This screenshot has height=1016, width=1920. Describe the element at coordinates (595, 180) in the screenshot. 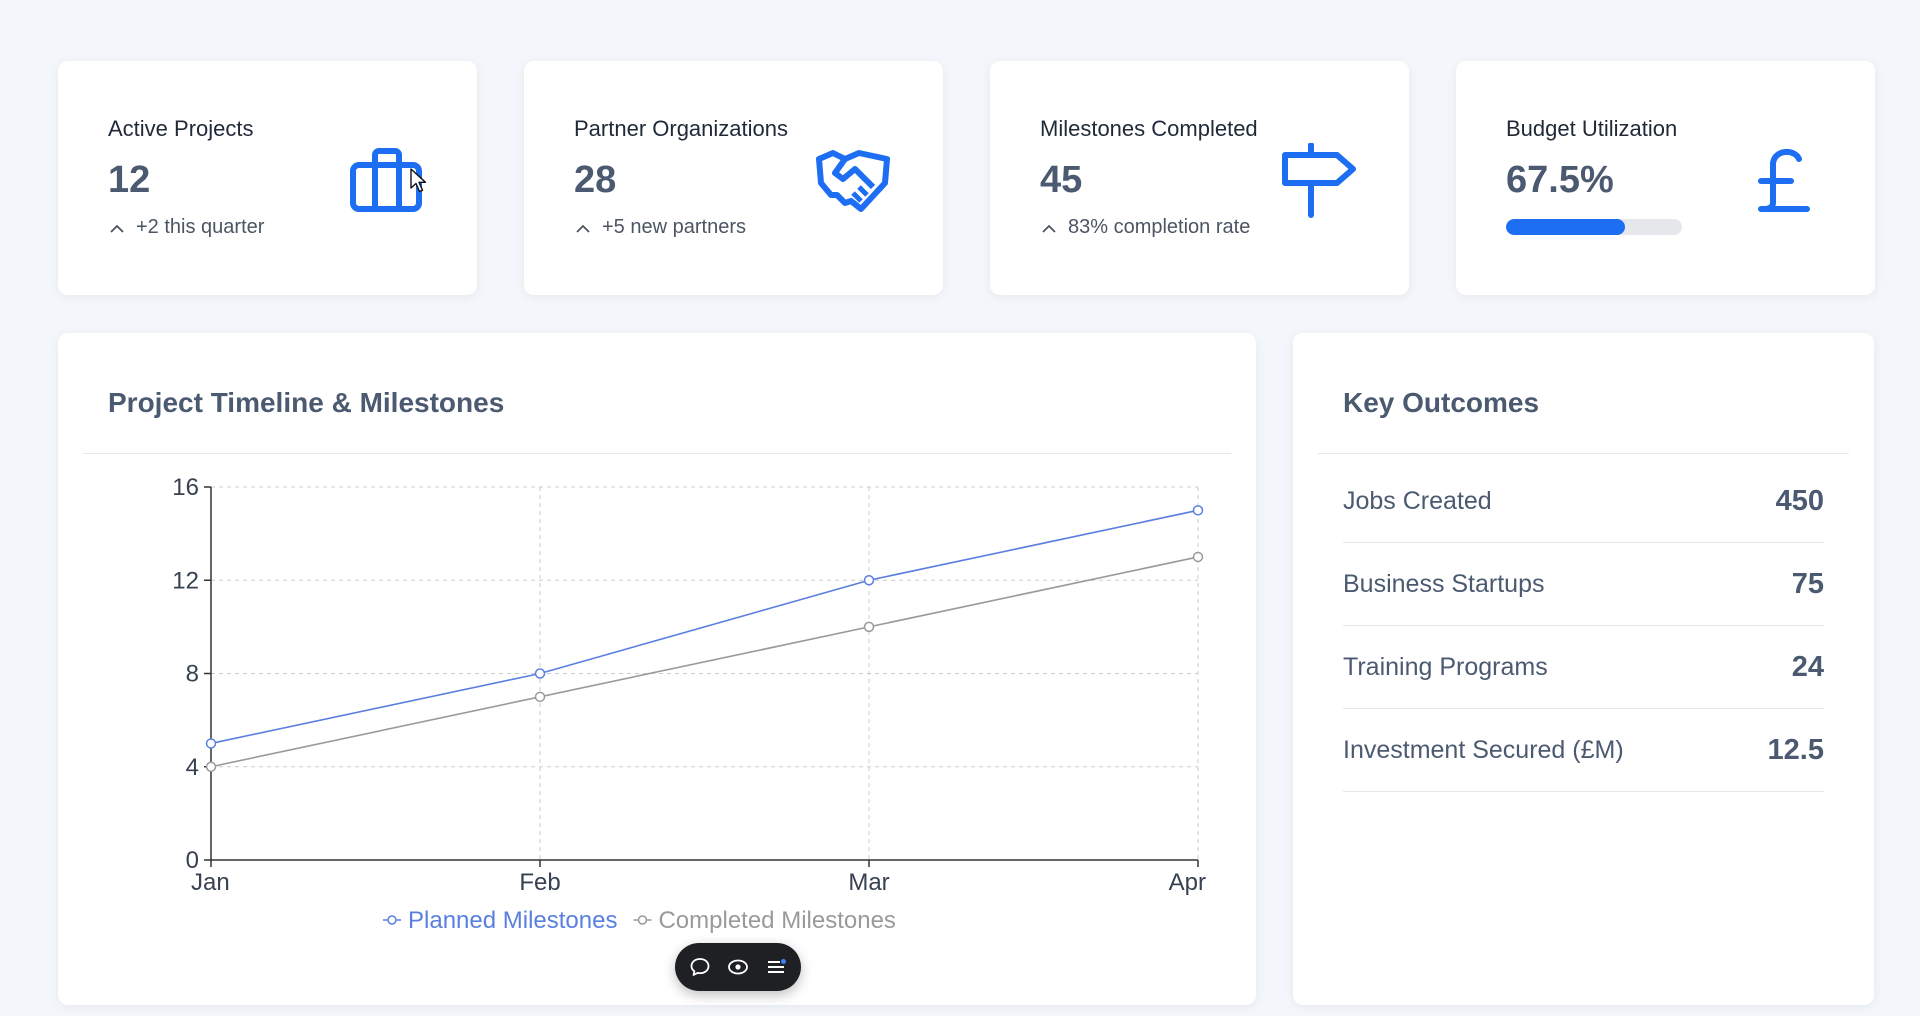

I see `stat-value: 28` at that location.